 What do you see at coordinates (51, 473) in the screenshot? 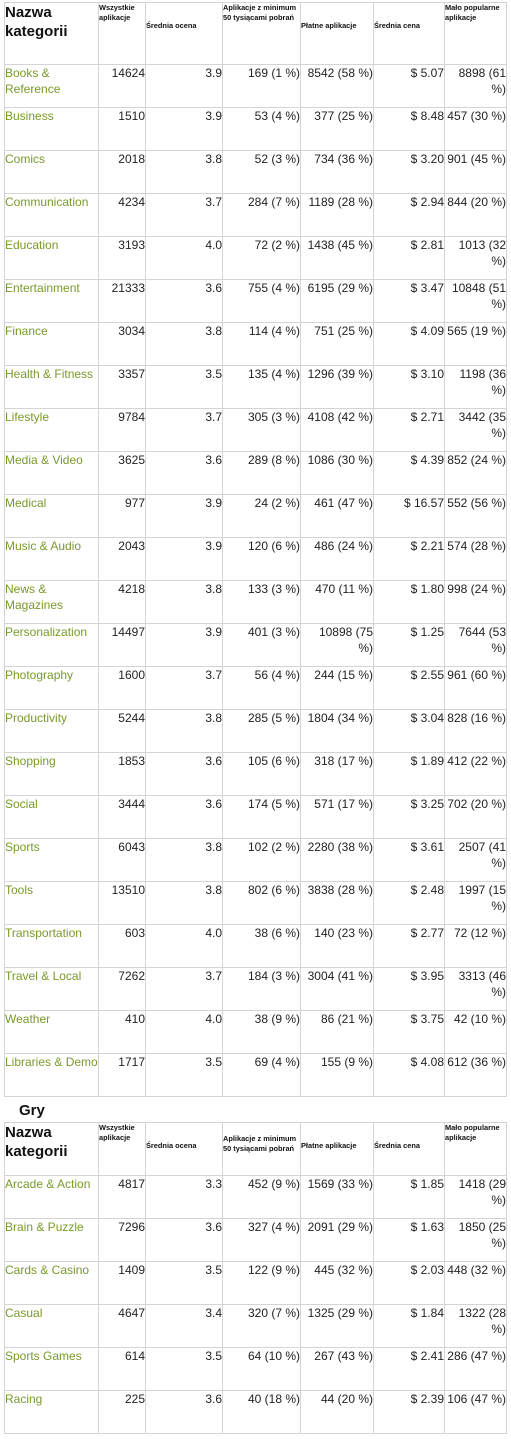
I see `category-name-cell: Media & Video` at bounding box center [51, 473].